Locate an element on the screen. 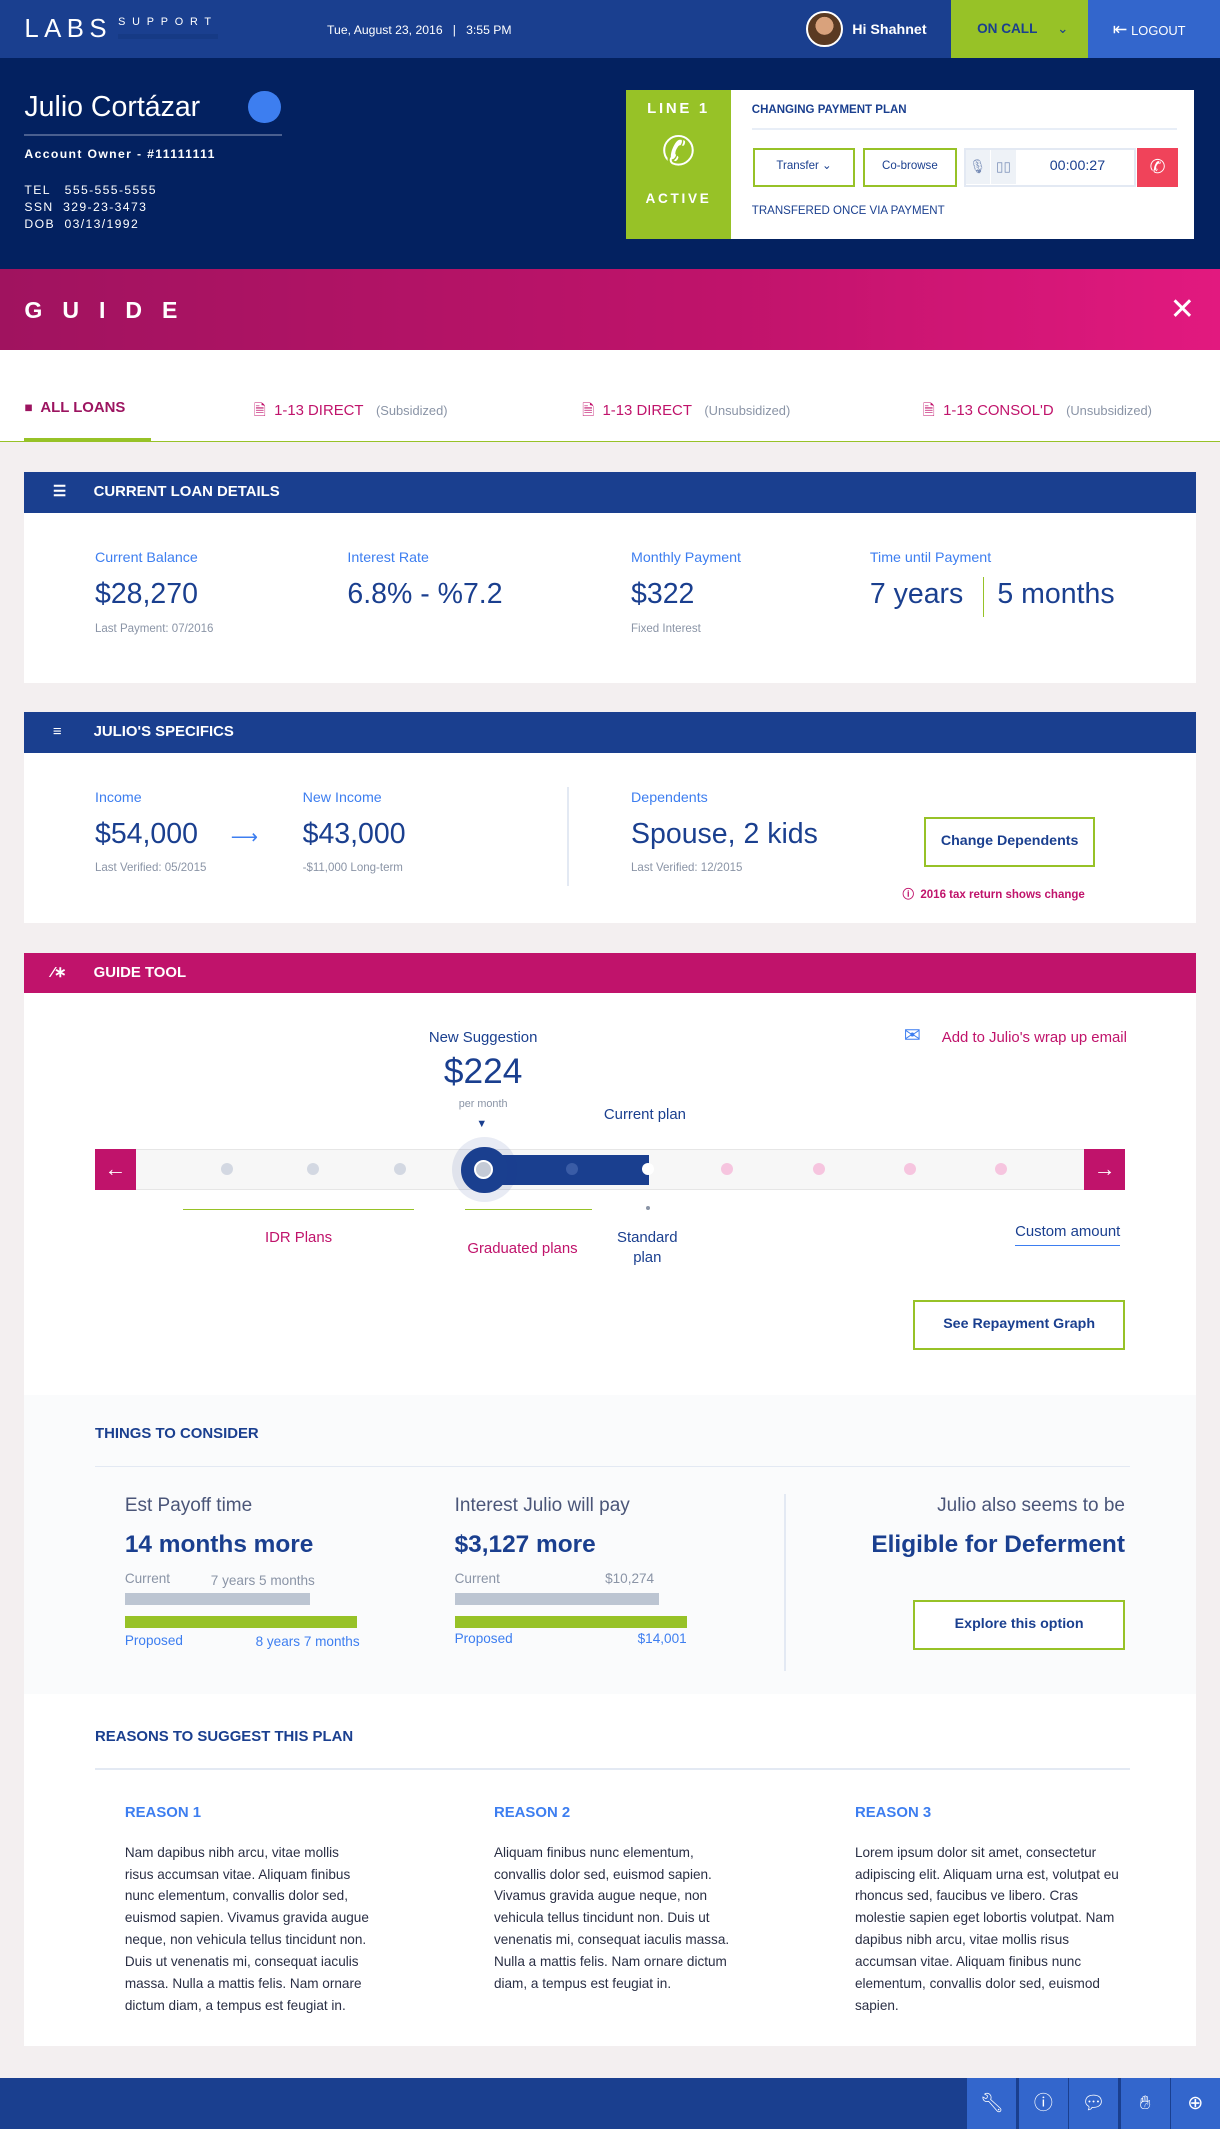  slider-right-arrow: → is located at coordinates (1104, 1170).